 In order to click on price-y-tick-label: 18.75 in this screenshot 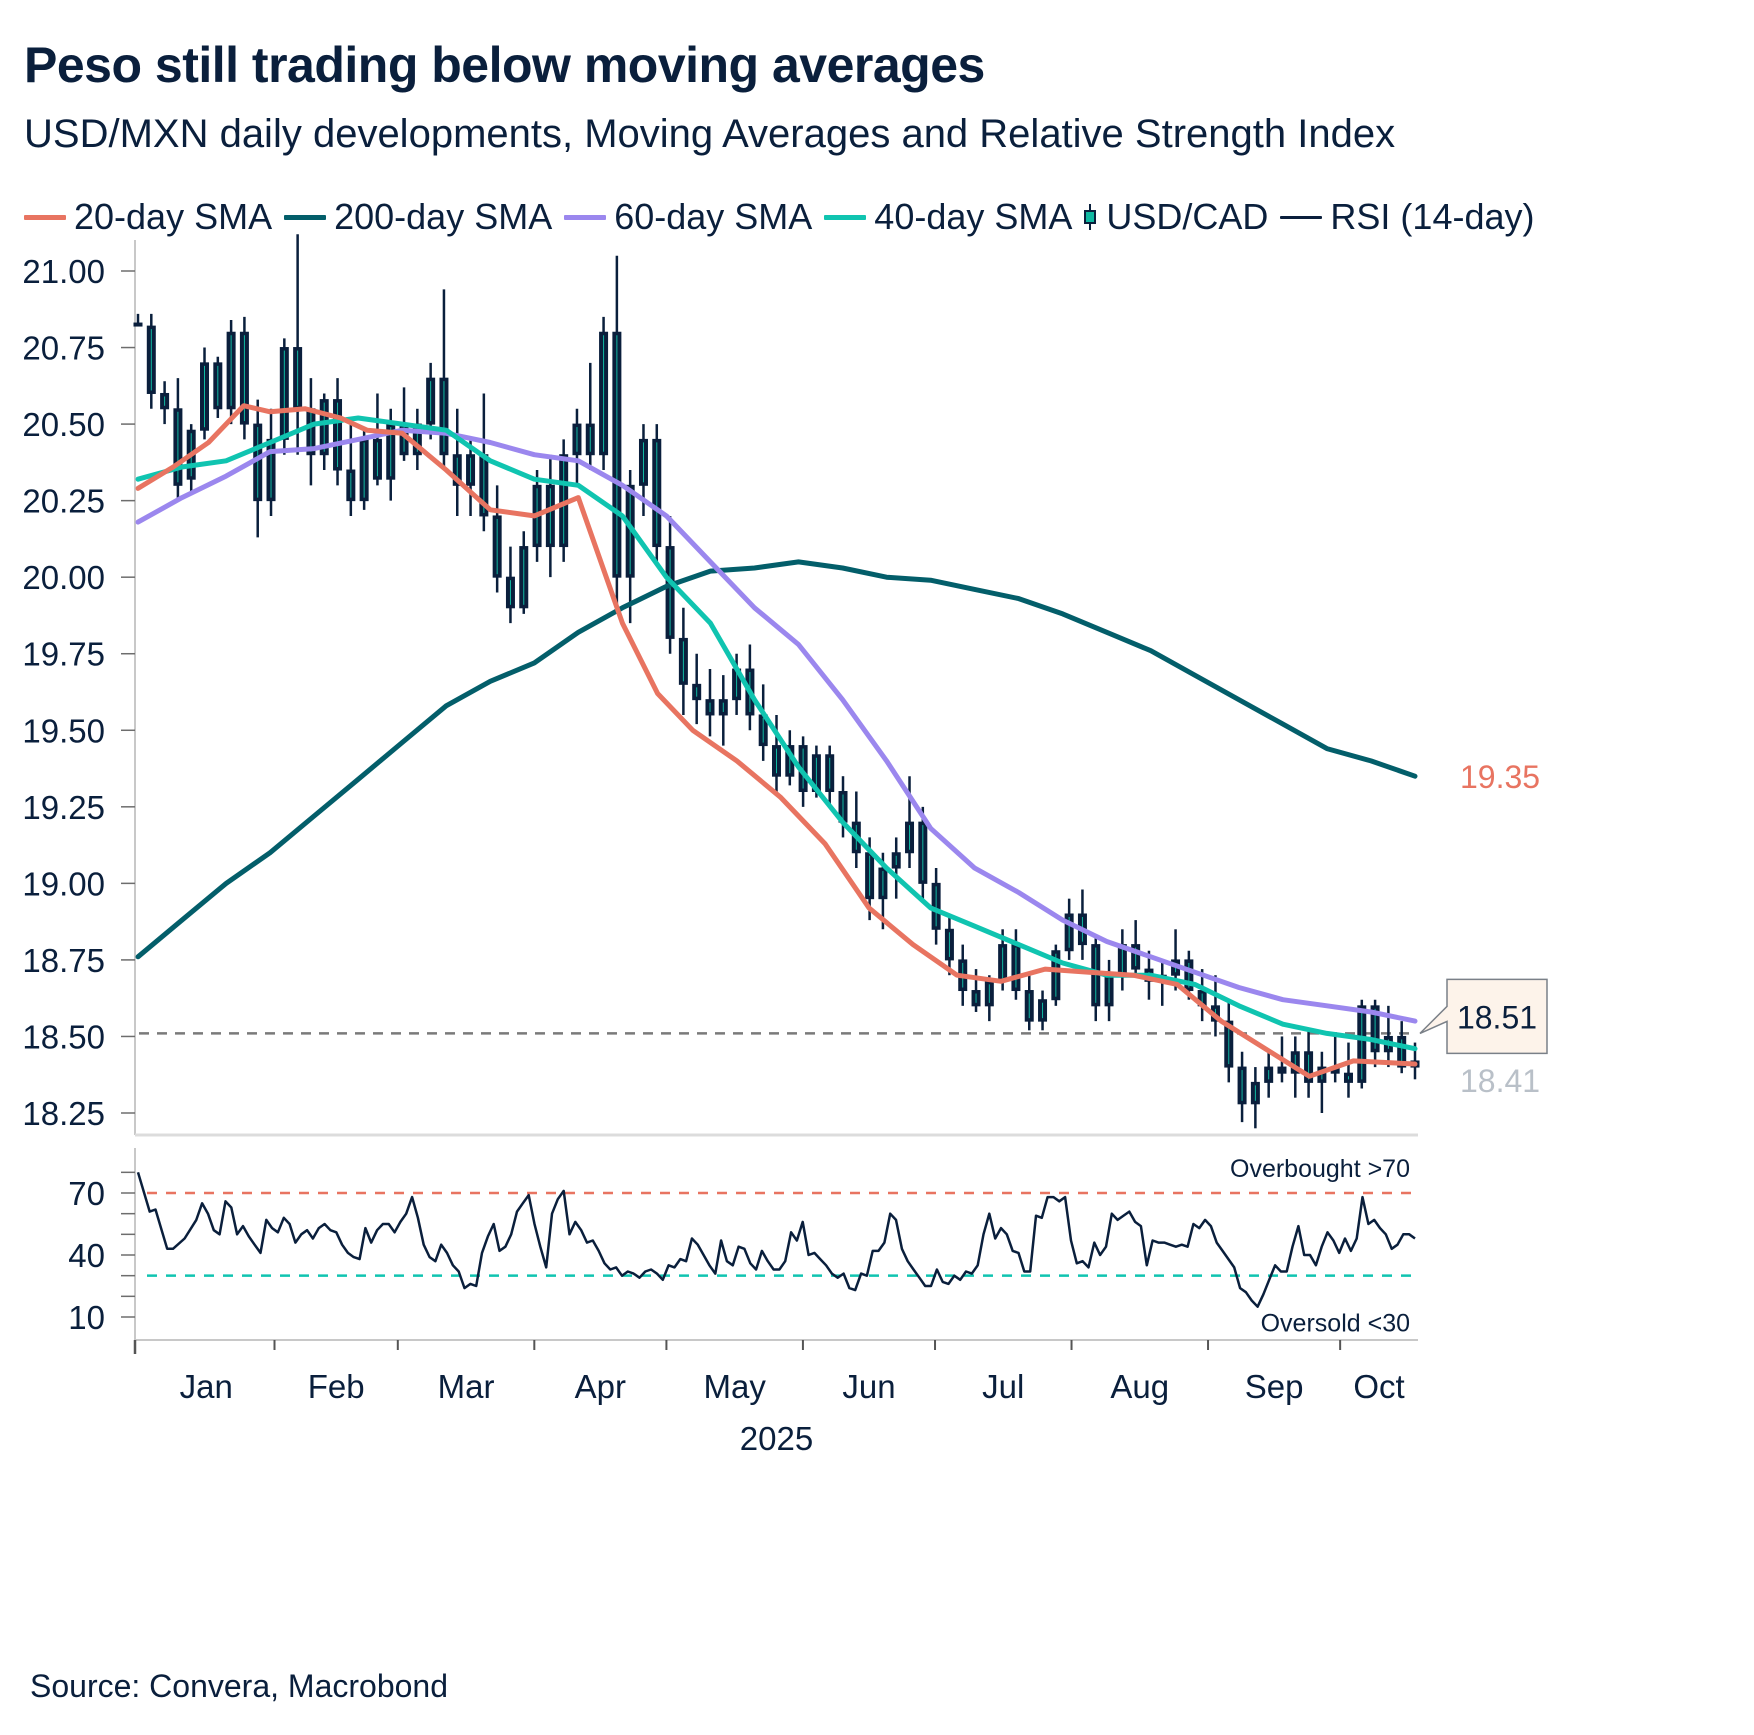, I will do `click(63, 960)`.